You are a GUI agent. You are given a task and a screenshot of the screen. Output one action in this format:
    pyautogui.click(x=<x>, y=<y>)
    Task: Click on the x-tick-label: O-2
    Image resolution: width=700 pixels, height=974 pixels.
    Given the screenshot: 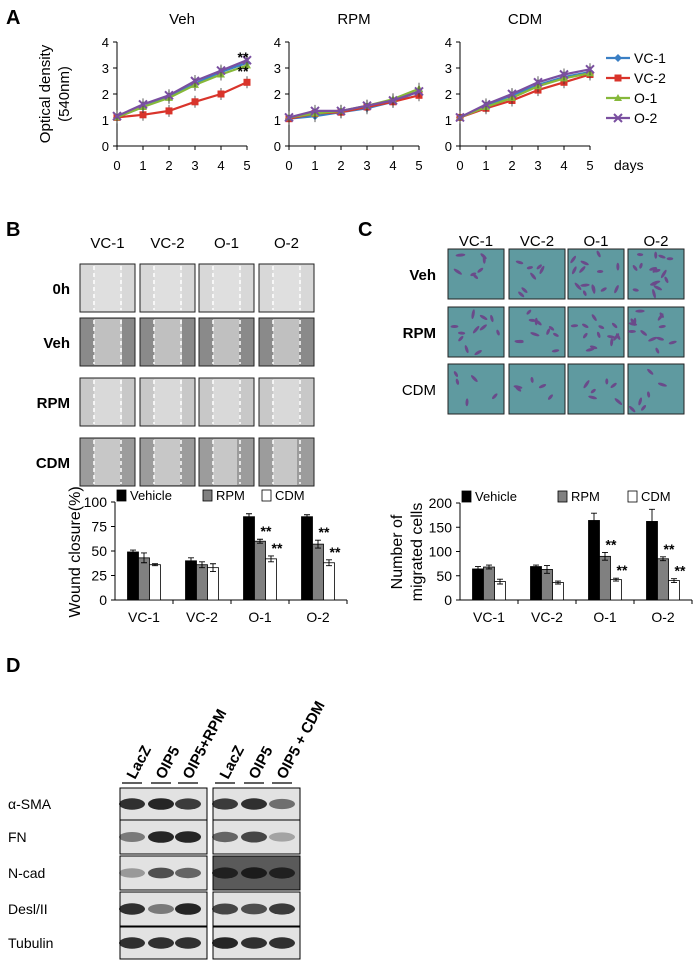 What is the action you would take?
    pyautogui.click(x=318, y=617)
    